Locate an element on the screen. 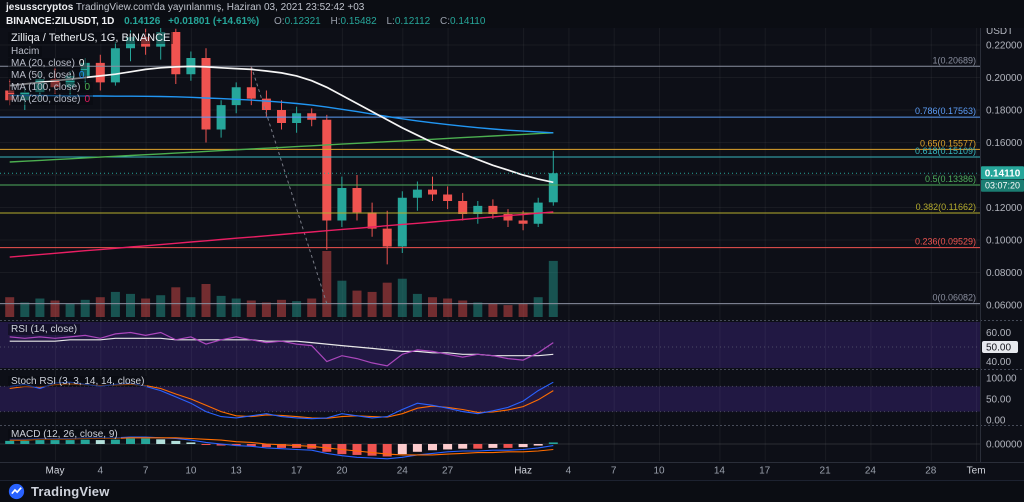  macd-pane-legend: MACD (12, 26, close, 9) is located at coordinates (64, 434).